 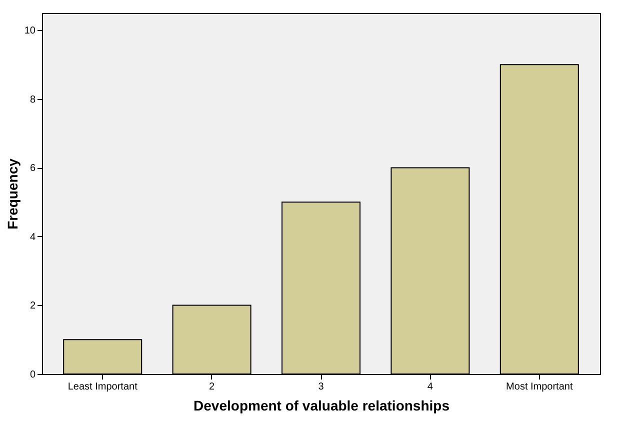 I want to click on y-tick-label: 4, so click(x=33, y=237).